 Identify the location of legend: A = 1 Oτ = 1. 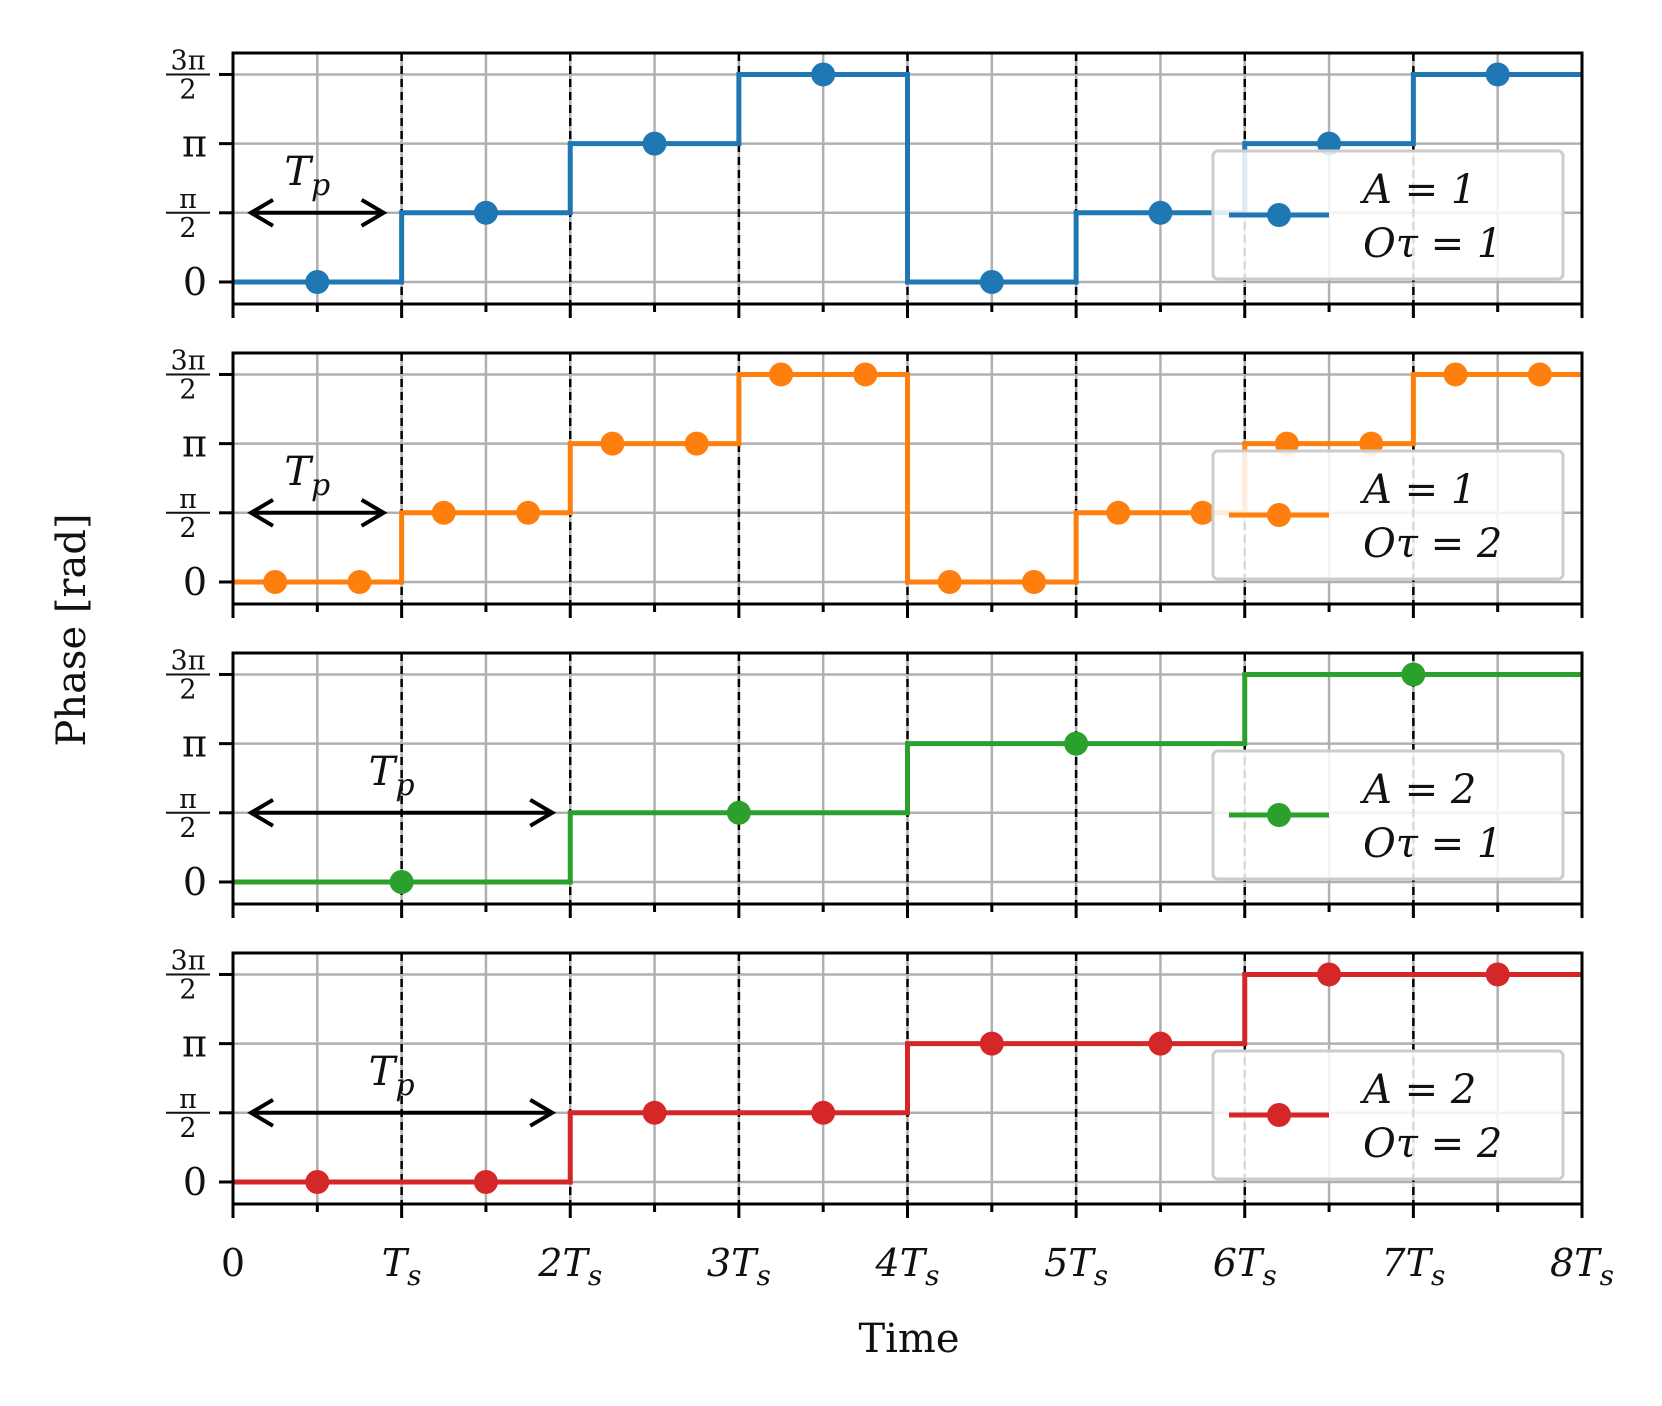
(1388, 215).